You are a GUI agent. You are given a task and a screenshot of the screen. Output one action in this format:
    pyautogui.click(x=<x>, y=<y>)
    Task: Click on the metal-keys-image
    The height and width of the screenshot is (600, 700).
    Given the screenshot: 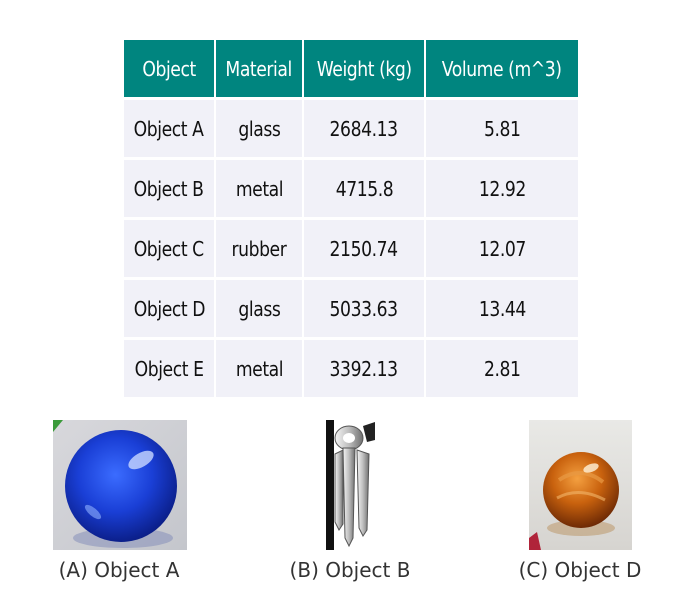 What is the action you would take?
    pyautogui.click(x=350, y=485)
    